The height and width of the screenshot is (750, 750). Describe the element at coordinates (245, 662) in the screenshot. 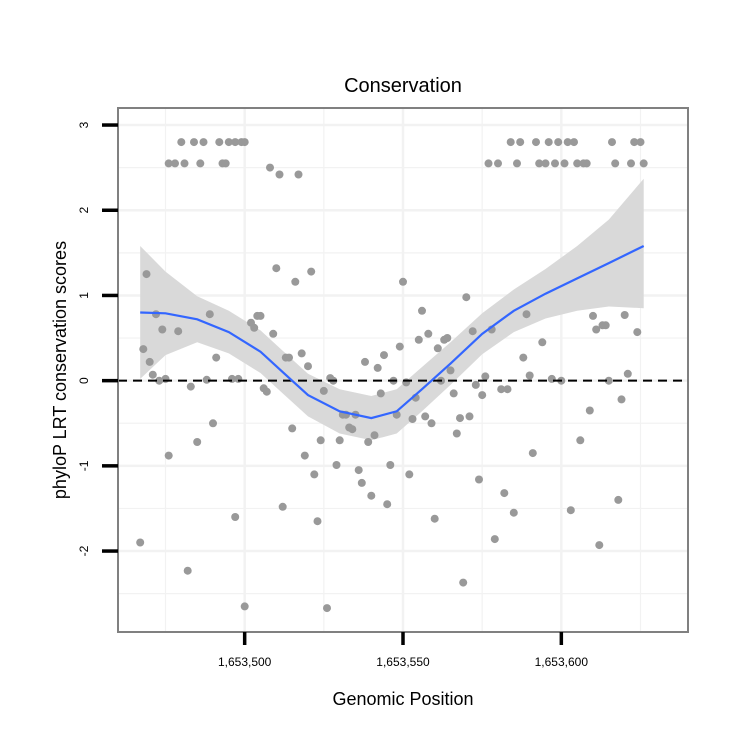

I see `x-tick-label: 1,653,500` at that location.